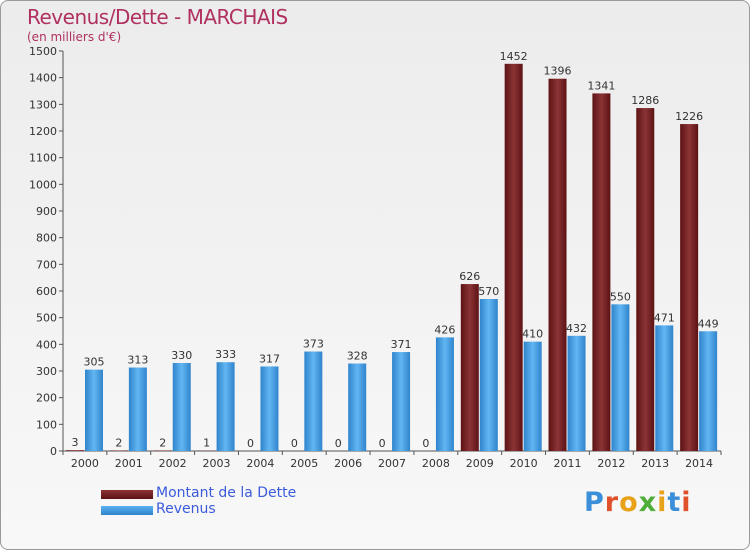  I want to click on logo-letter: r, so click(612, 502).